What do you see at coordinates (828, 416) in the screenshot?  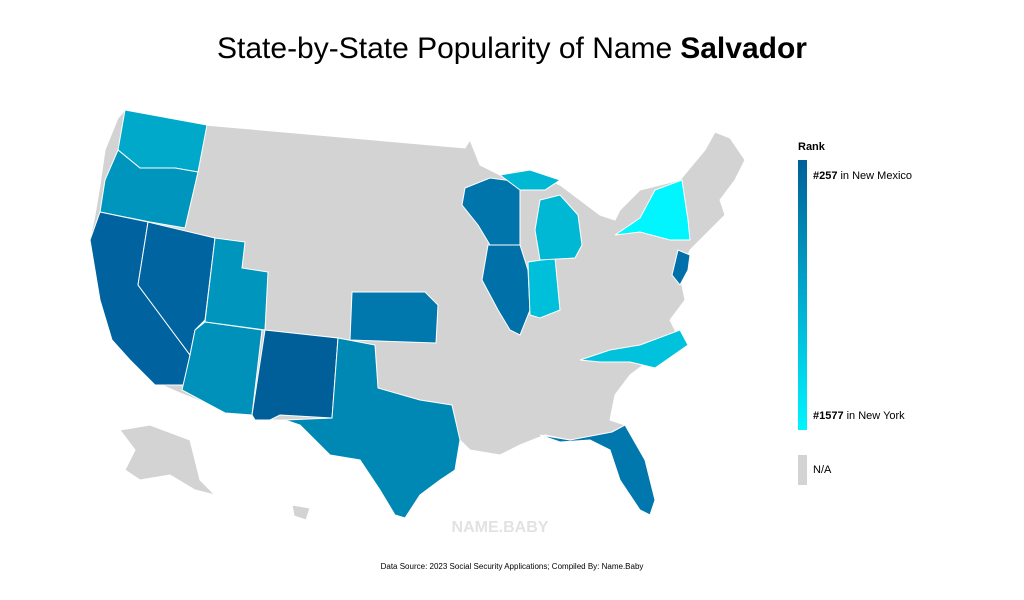 I see `legend-low-rank: #1577` at bounding box center [828, 416].